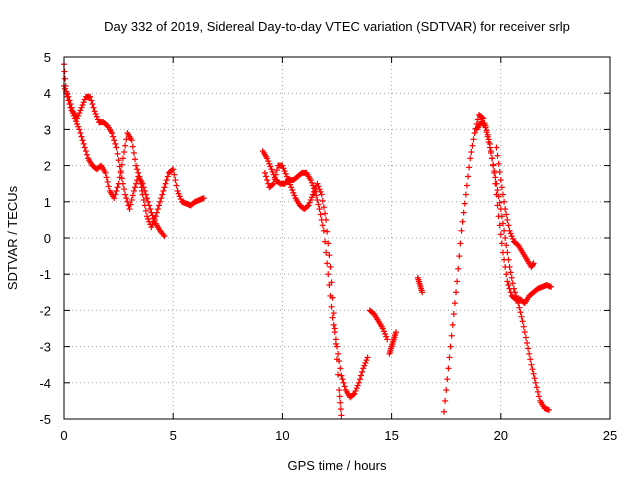 The image size is (640, 480). Describe the element at coordinates (45, 310) in the screenshot. I see `y-tick-label: -2` at that location.